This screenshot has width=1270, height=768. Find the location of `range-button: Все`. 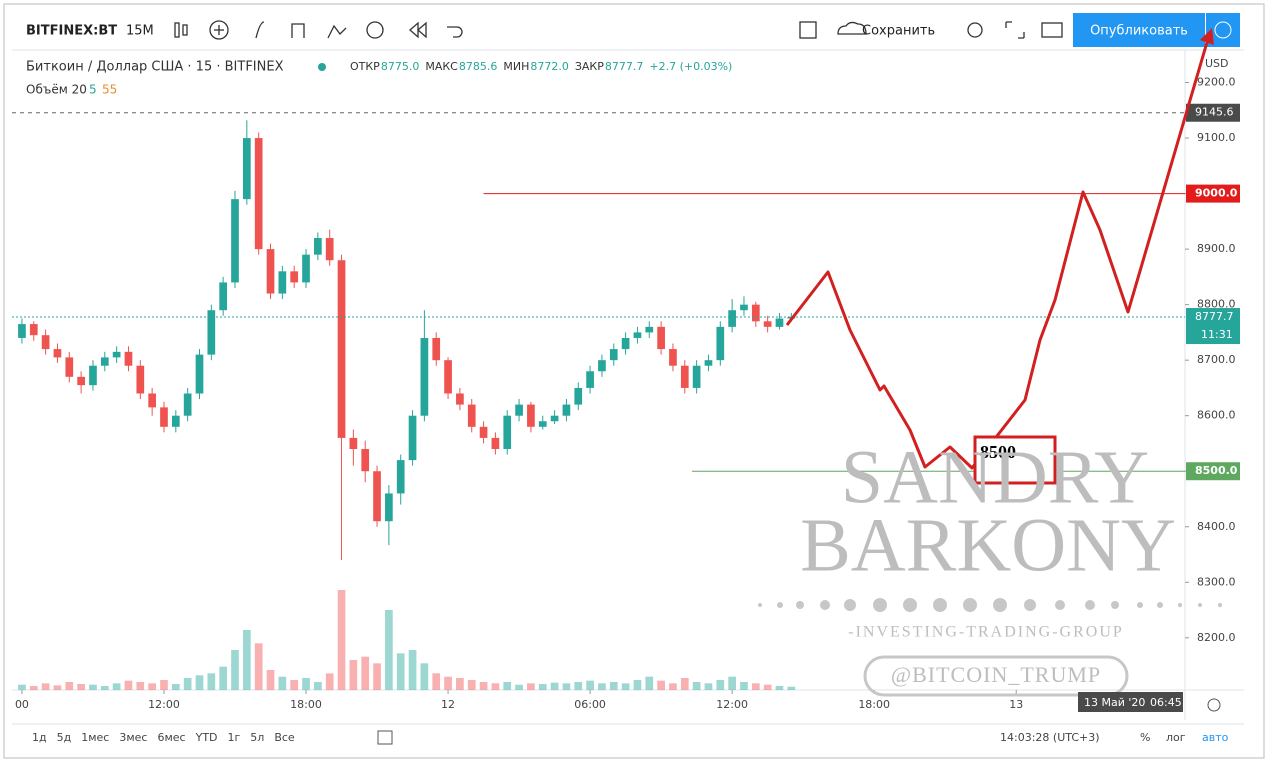

range-button: Все is located at coordinates (284, 737).